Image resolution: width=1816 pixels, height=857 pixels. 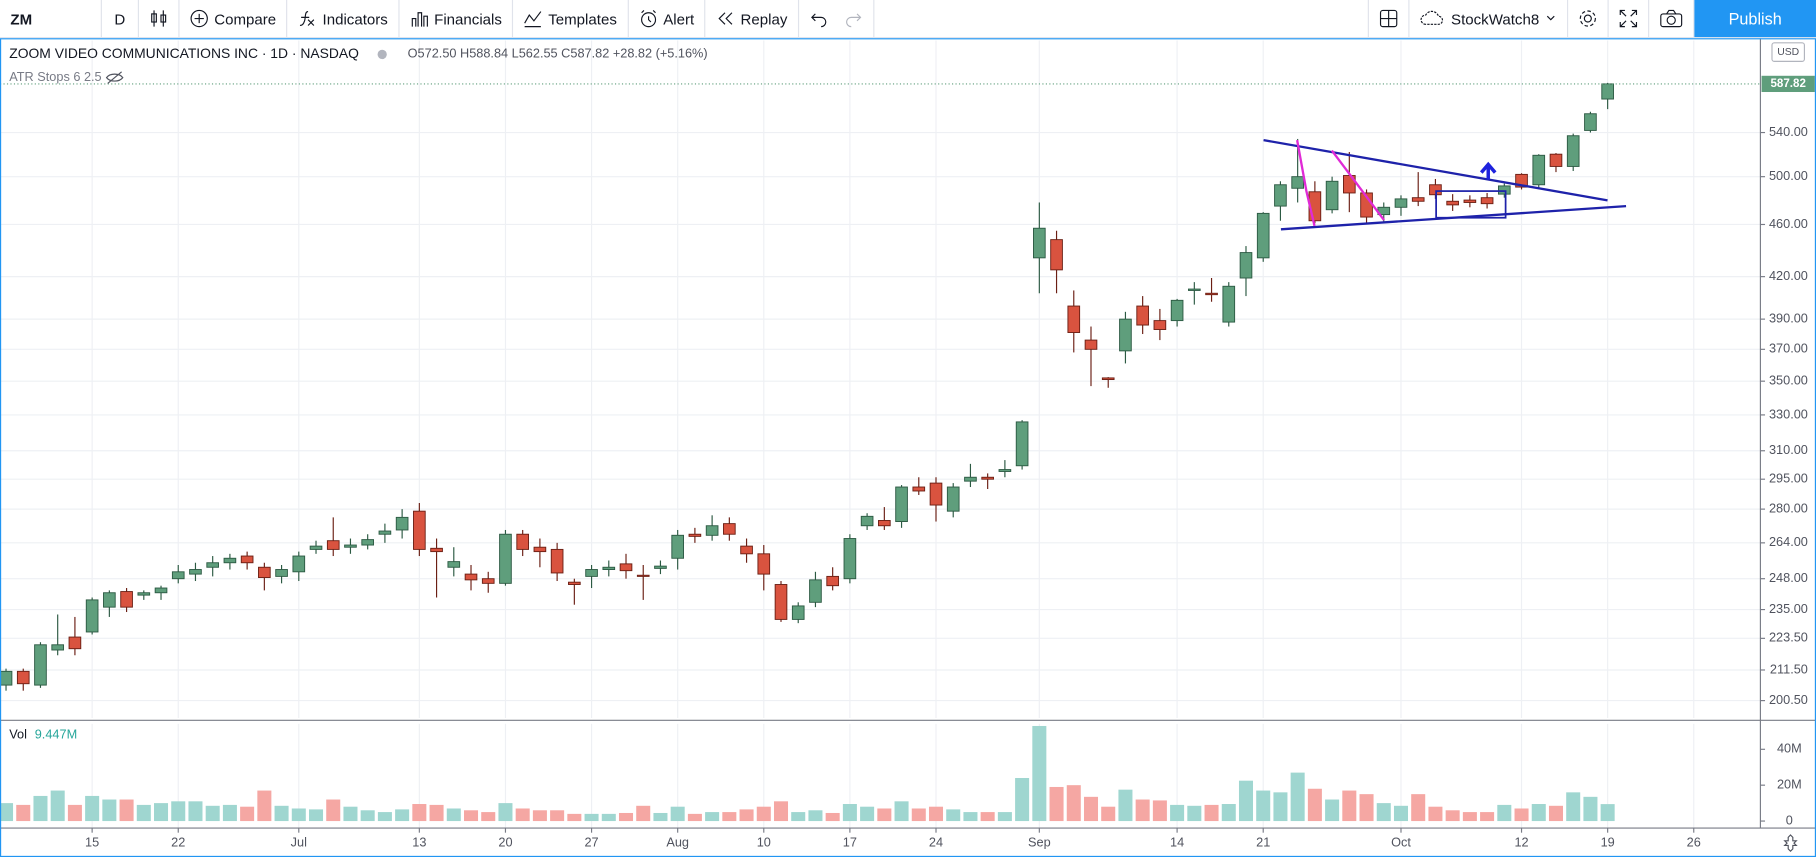 What do you see at coordinates (468, 18) in the screenshot?
I see `label: Financials` at bounding box center [468, 18].